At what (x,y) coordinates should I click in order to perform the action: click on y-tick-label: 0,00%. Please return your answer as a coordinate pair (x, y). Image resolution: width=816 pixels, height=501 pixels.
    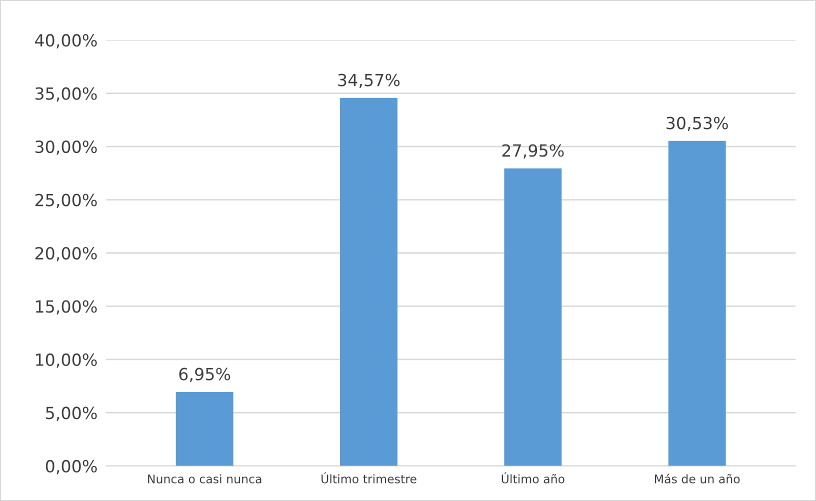
    Looking at the image, I should click on (71, 467).